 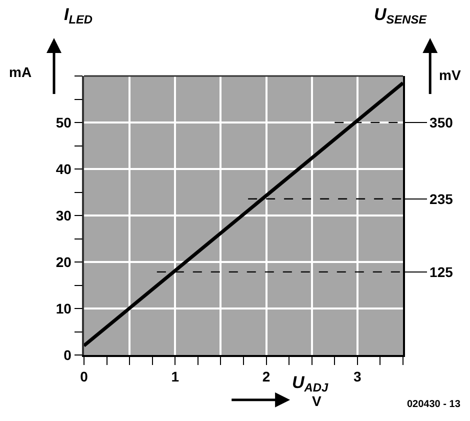 I want to click on x-axis-title: U$_{ADJ}$, so click(x=310, y=384).